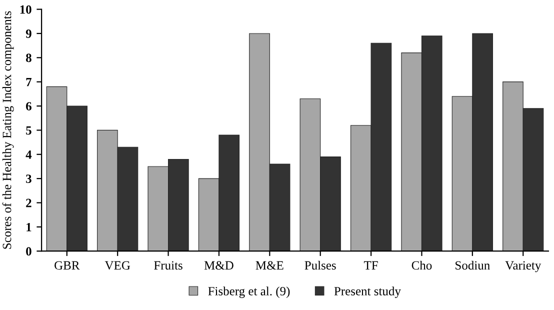  What do you see at coordinates (249, 292) in the screenshot?
I see `legend-label: Fisberg et al. (9)` at bounding box center [249, 292].